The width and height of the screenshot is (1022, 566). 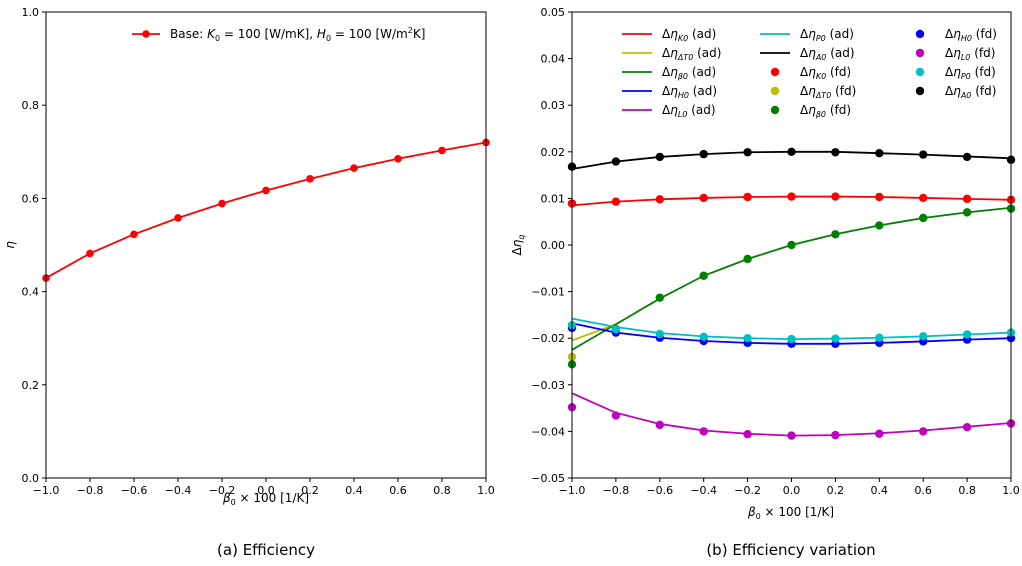 What do you see at coordinates (31, 292) in the screenshot?
I see `panel-a-y-tick-label: 0.4` at bounding box center [31, 292].